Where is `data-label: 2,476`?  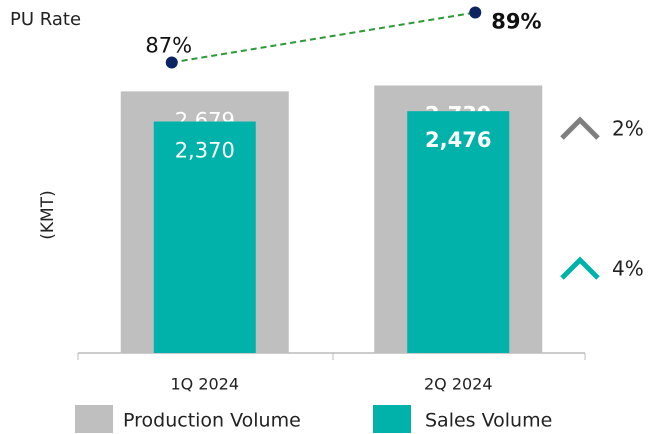
data-label: 2,476 is located at coordinates (458, 140).